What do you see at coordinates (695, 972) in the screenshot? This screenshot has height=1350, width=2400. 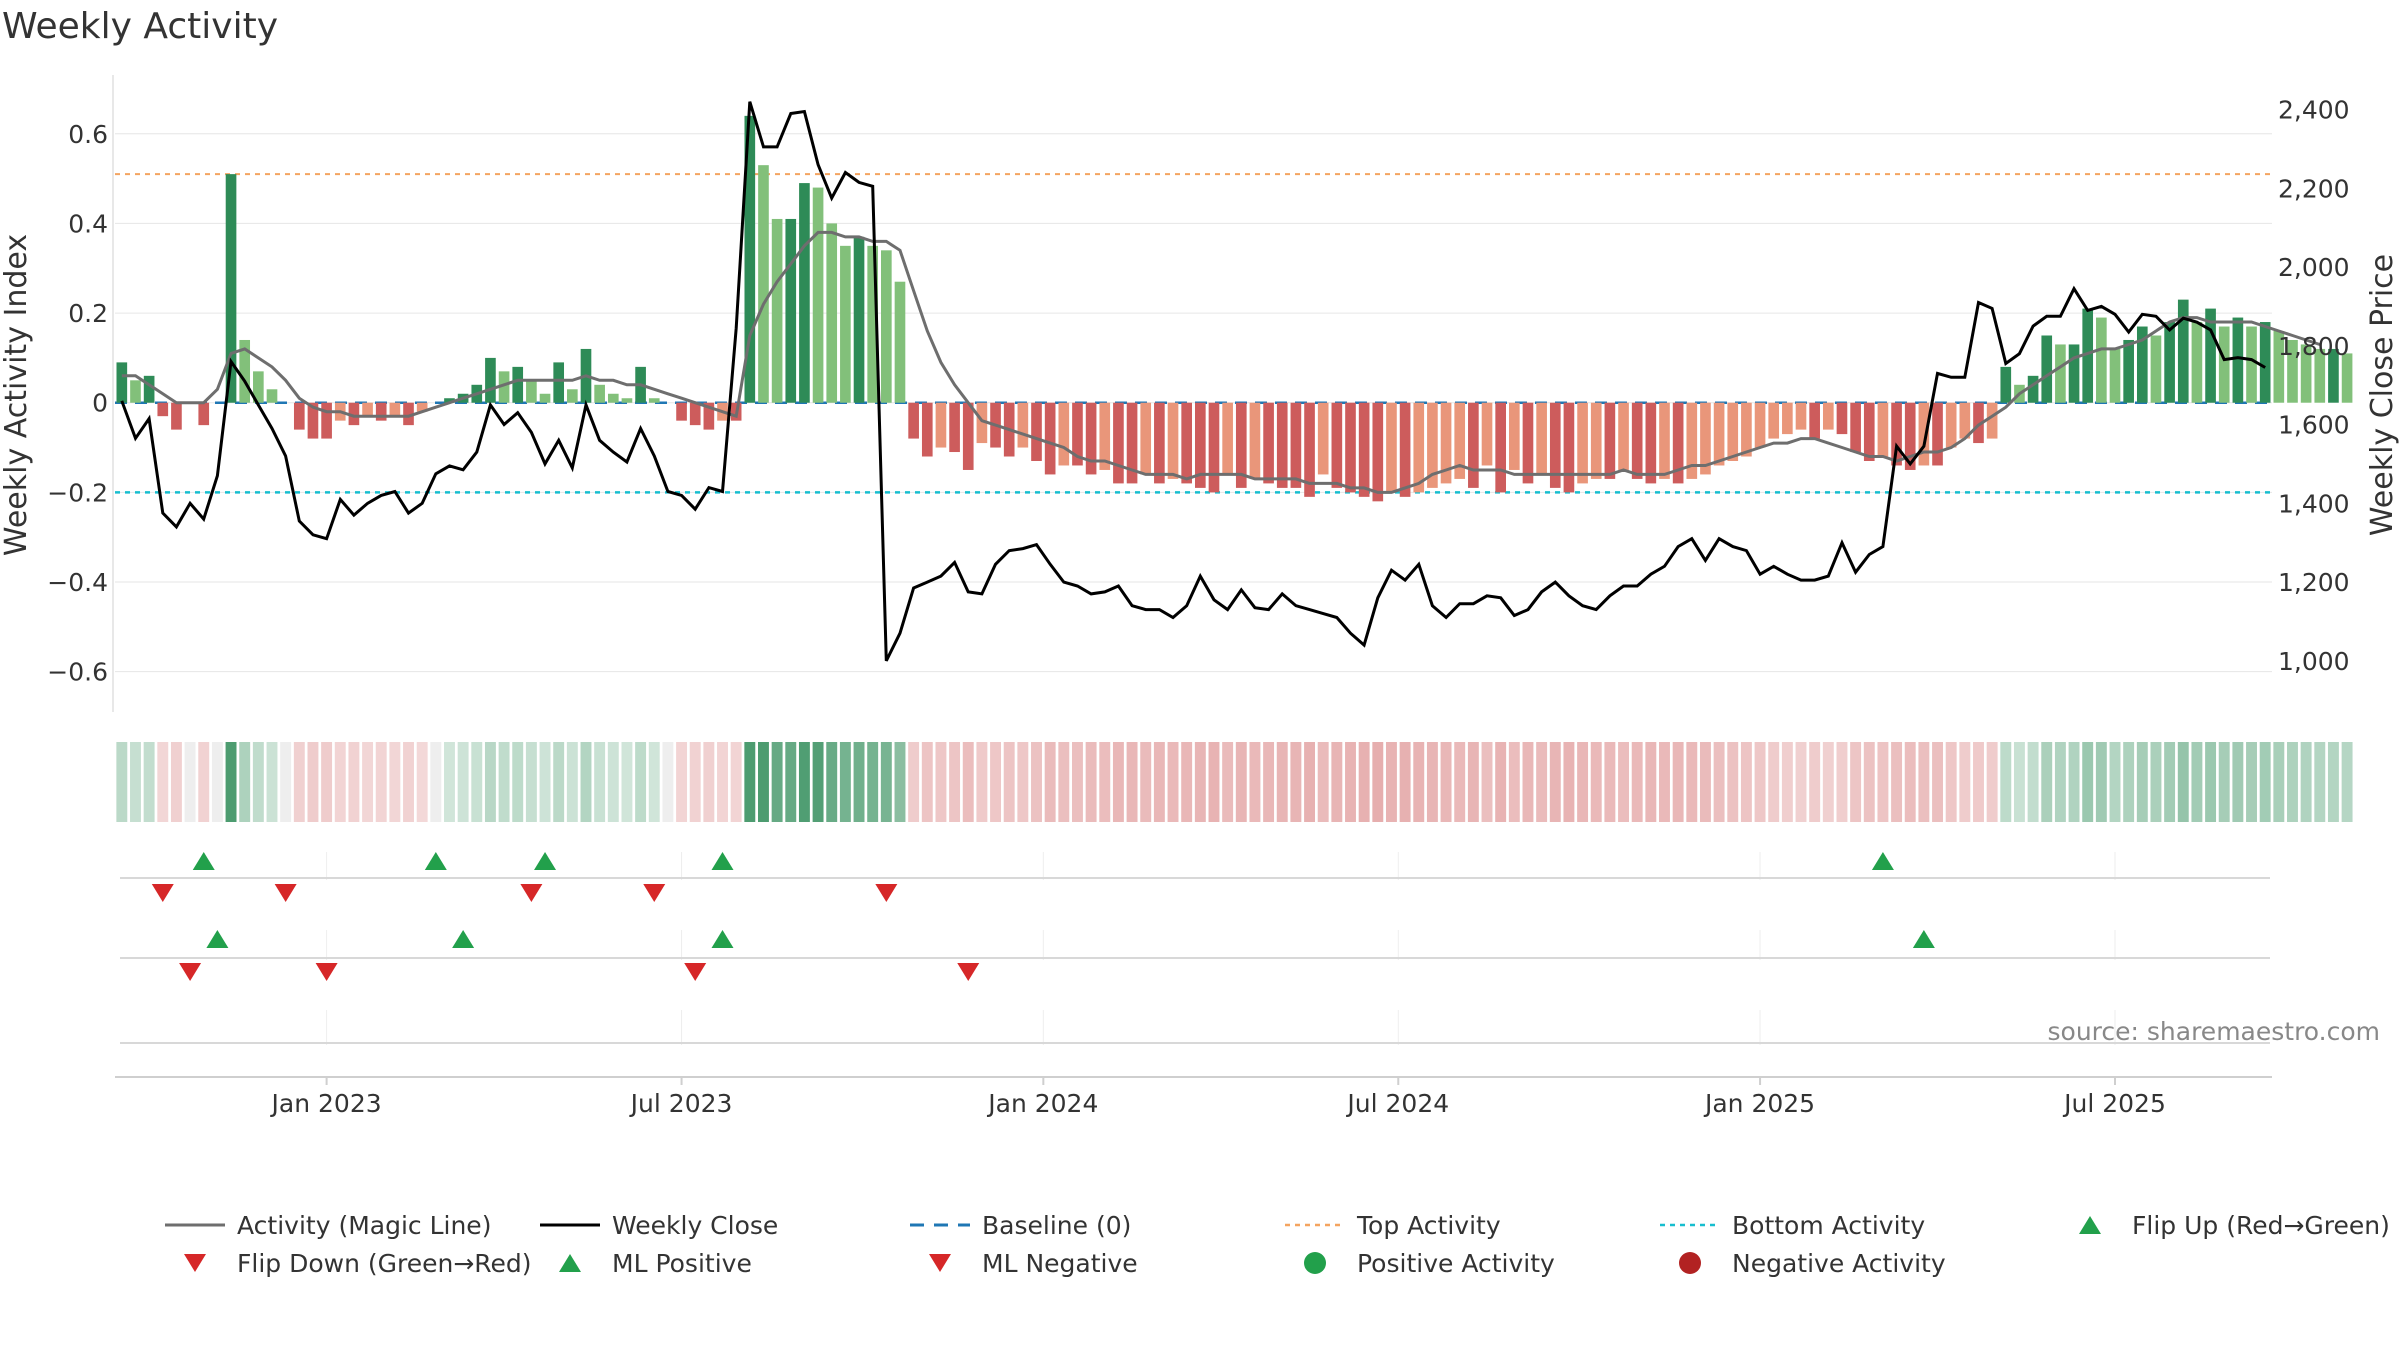 I see `ml-negative-marker` at bounding box center [695, 972].